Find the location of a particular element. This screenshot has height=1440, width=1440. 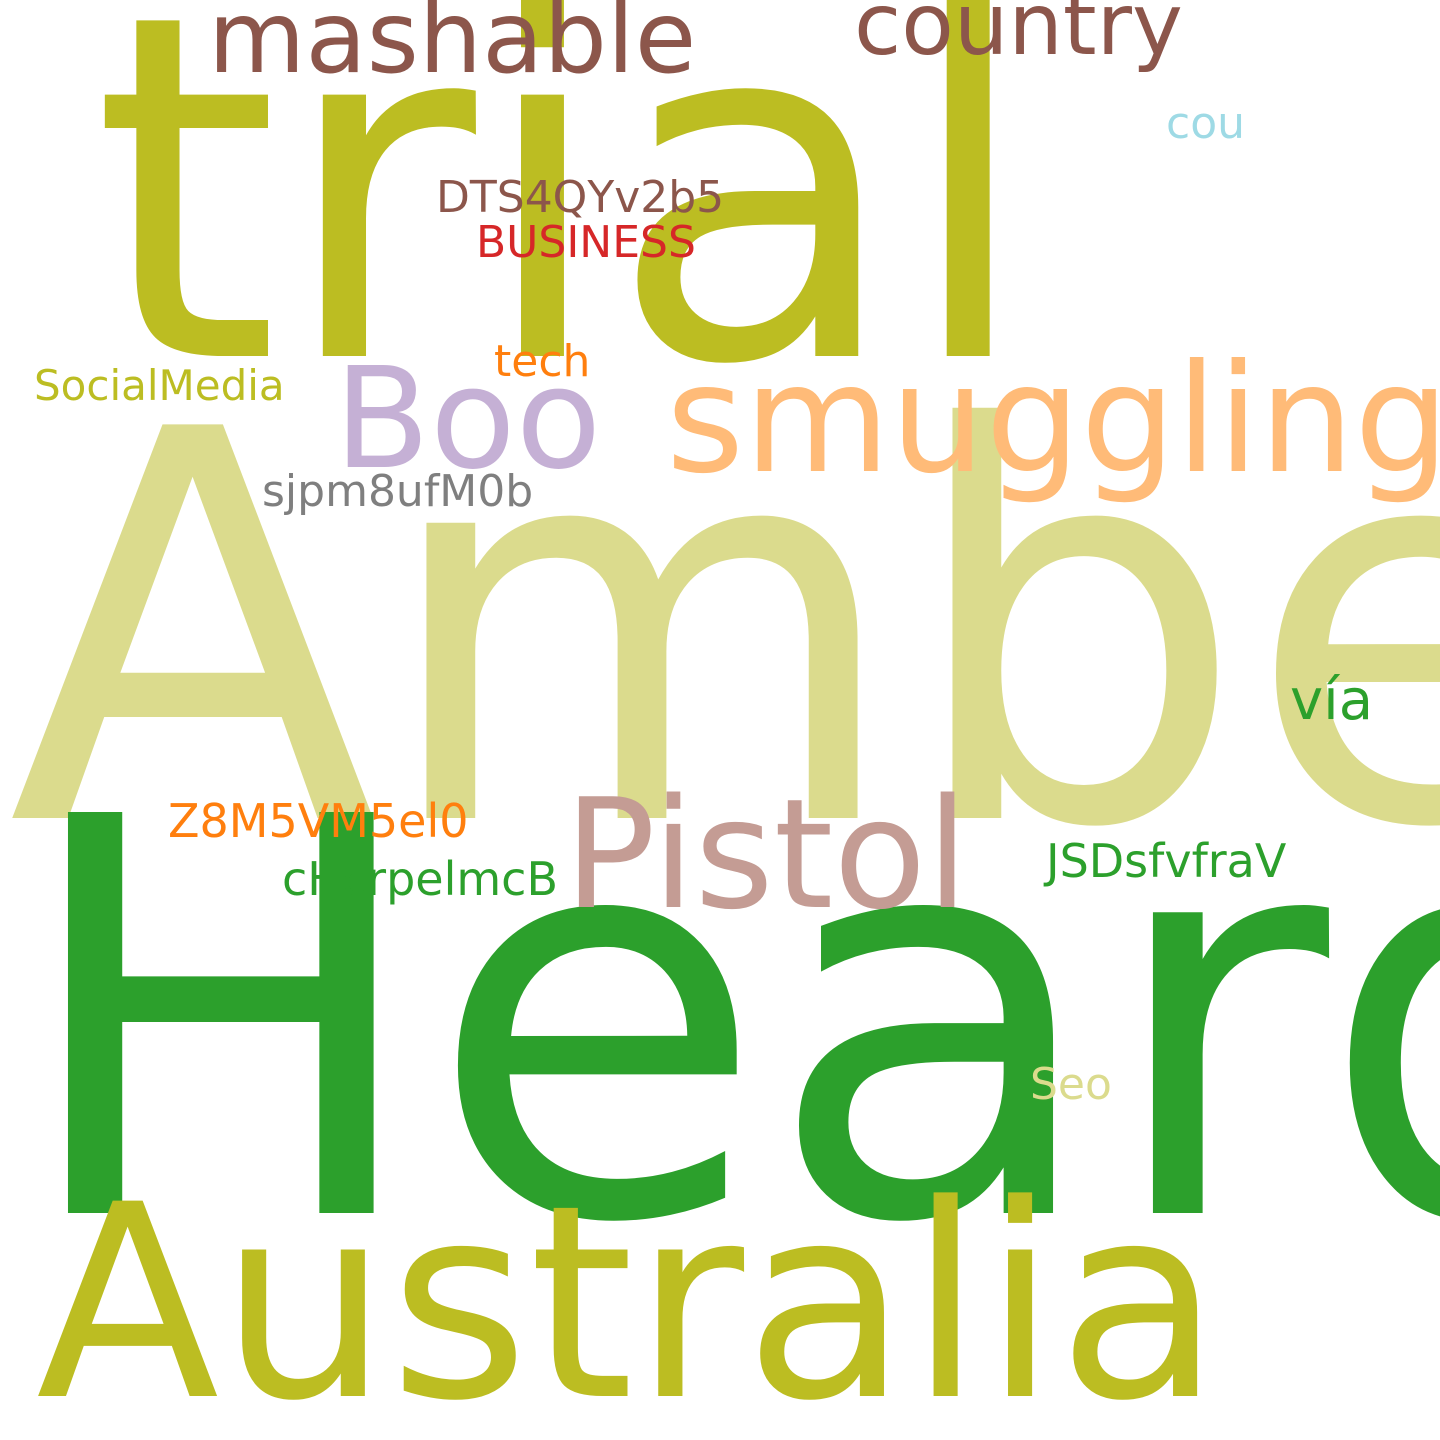

word-business: BUSINESS is located at coordinates (586, 242).